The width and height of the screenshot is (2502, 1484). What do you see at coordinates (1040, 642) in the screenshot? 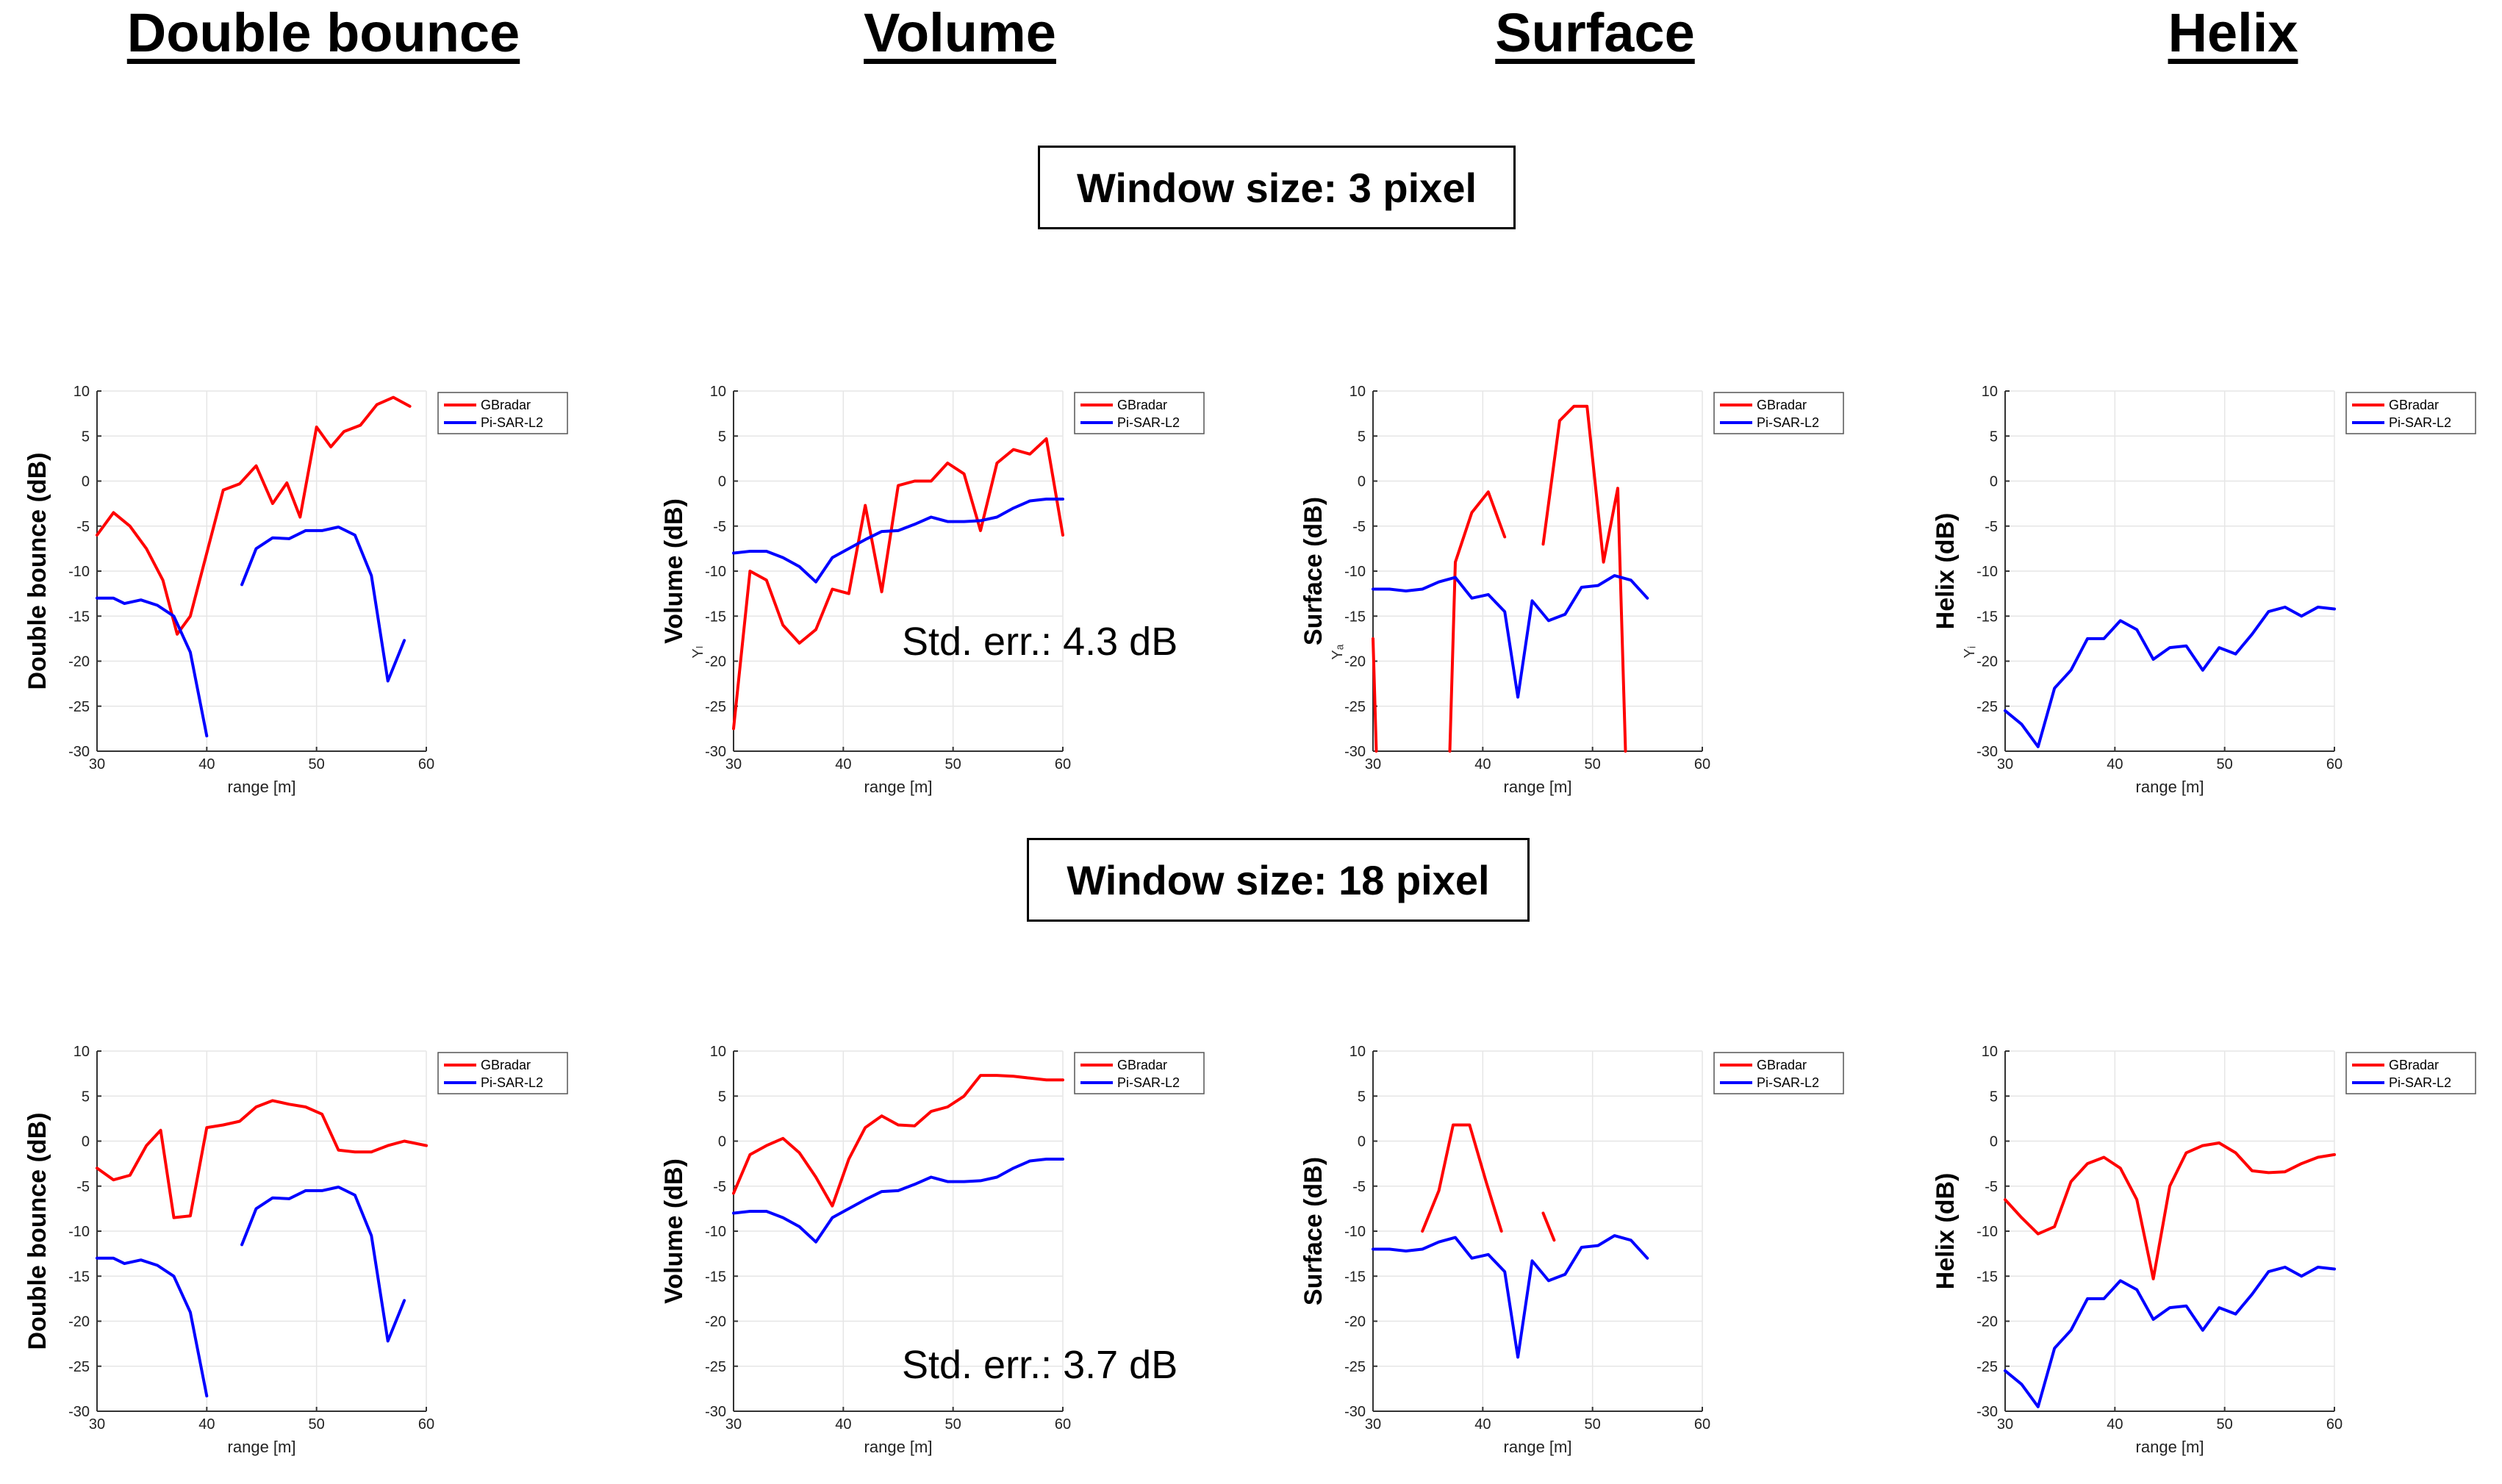
I see `std-err-row1: Std. err.: 4.3 dB` at bounding box center [1040, 642].